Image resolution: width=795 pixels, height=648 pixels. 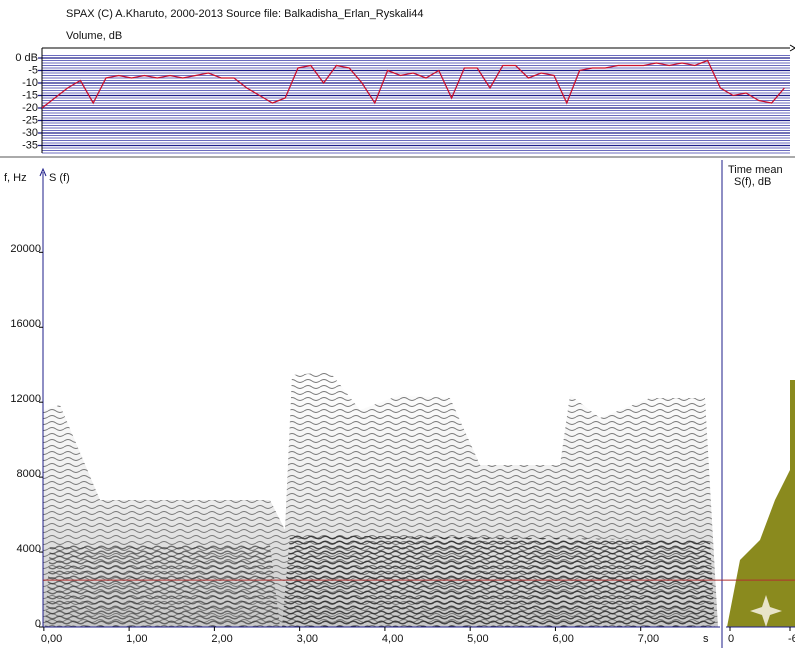 What do you see at coordinates (25, 324) in the screenshot?
I see `y-tick-label: 16000` at bounding box center [25, 324].